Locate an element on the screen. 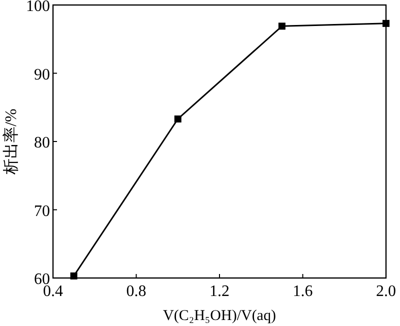 The height and width of the screenshot is (326, 400). x-tick-label: 2.0 is located at coordinates (386, 291).